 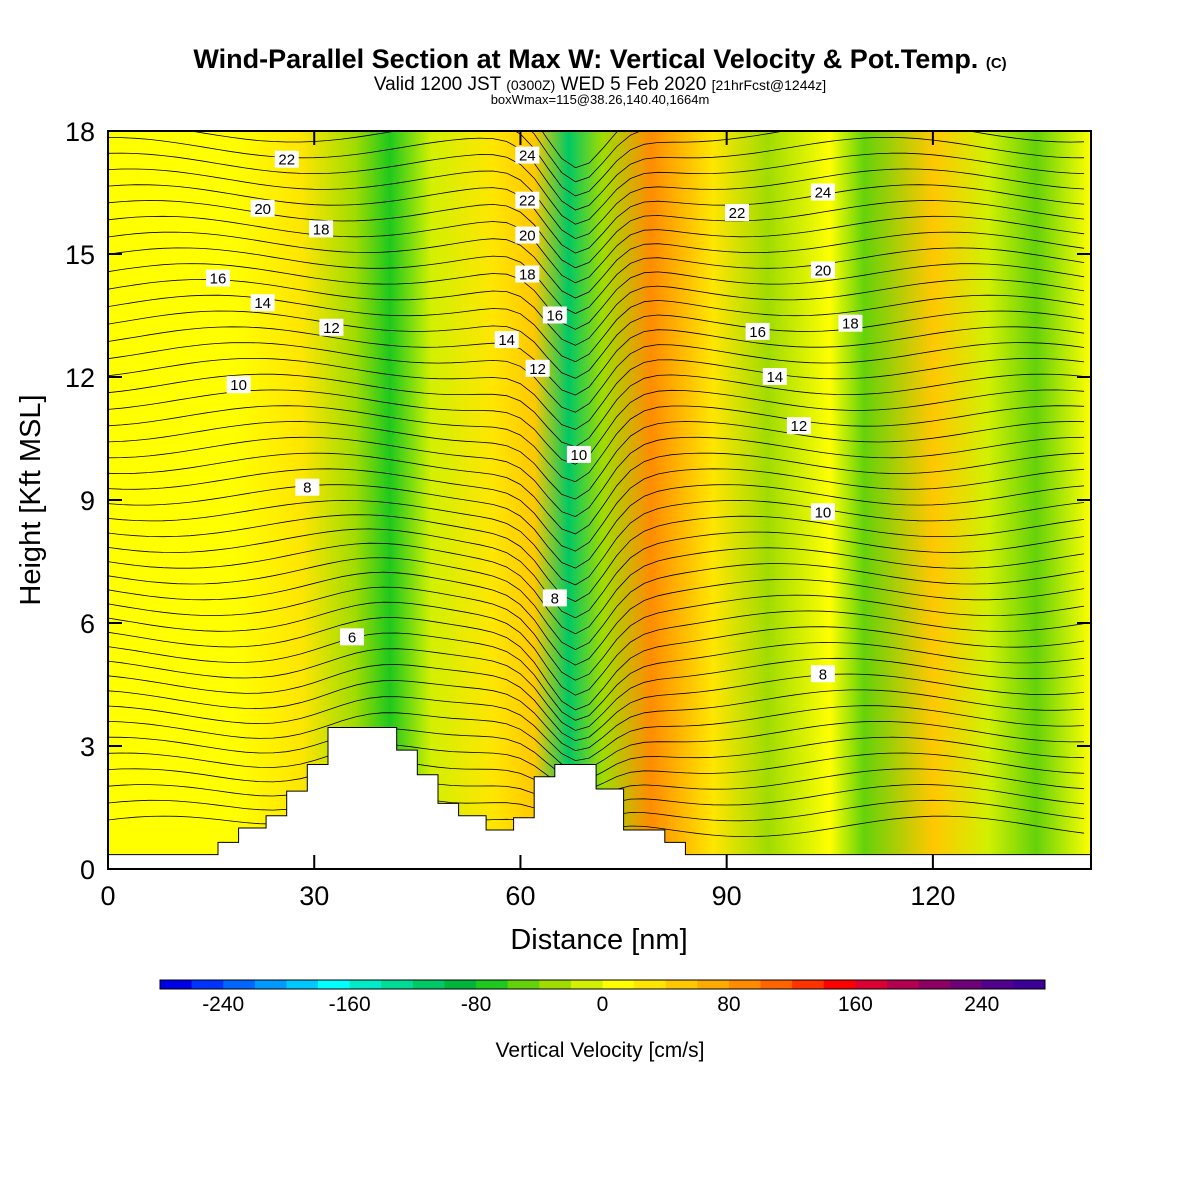 I want to click on x-tick-label: 60, so click(x=520, y=896).